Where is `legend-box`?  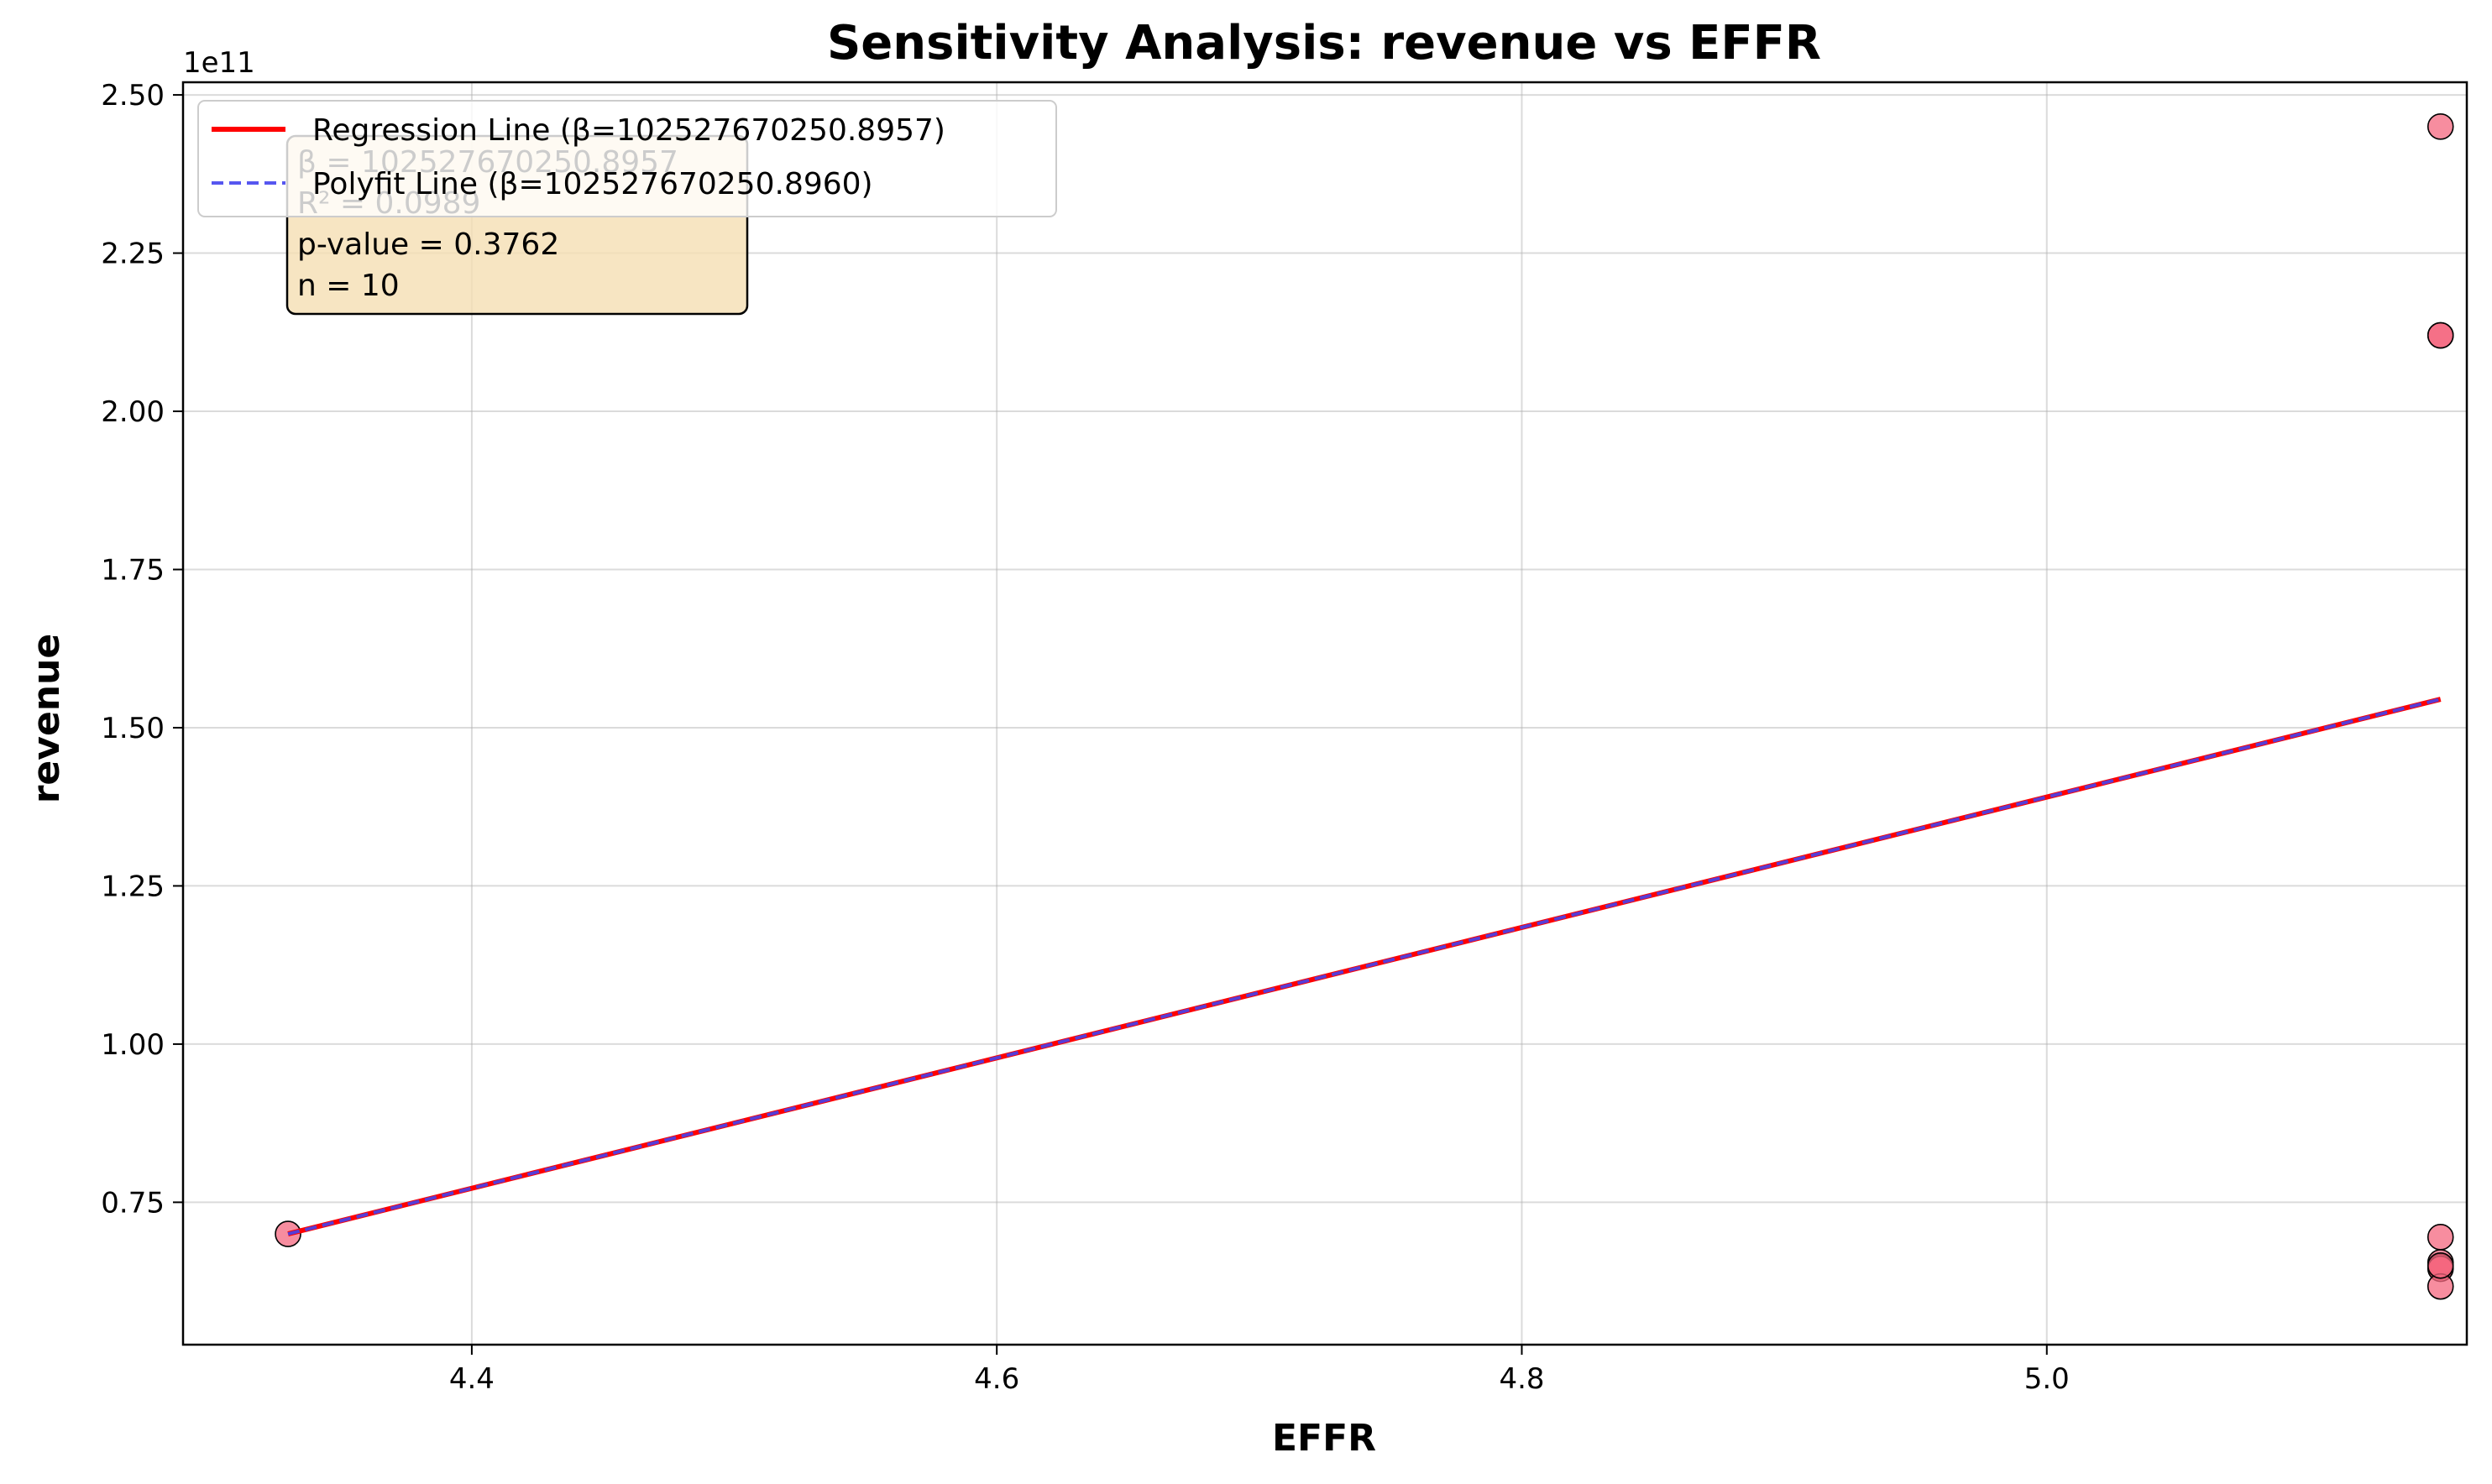 legend-box is located at coordinates (627, 158).